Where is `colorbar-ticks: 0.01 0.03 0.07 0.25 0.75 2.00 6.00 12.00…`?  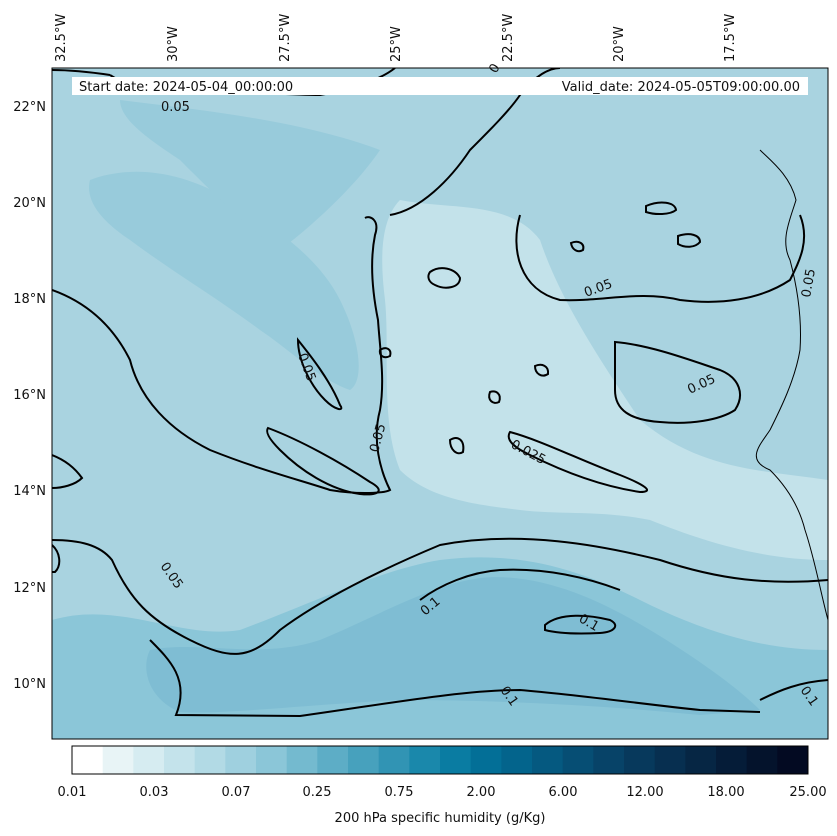 colorbar-ticks: 0.01 0.03 0.07 0.25 0.75 2.00 6.00 12.00… is located at coordinates (442, 792).